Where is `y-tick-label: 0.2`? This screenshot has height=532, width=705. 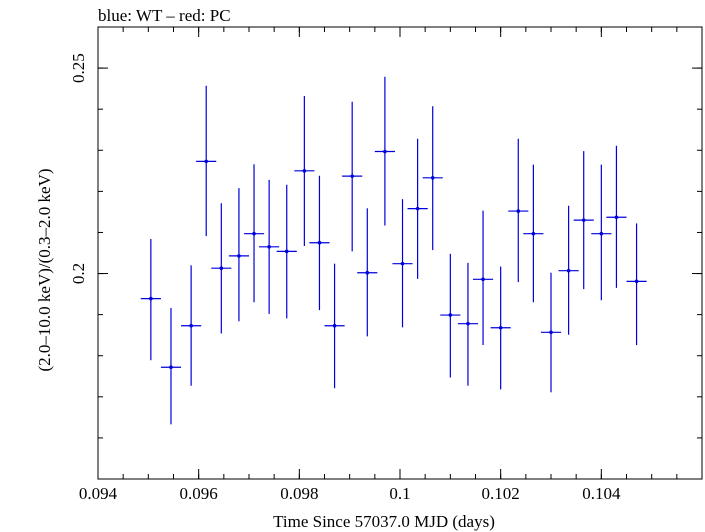 y-tick-label: 0.2 is located at coordinates (78, 273).